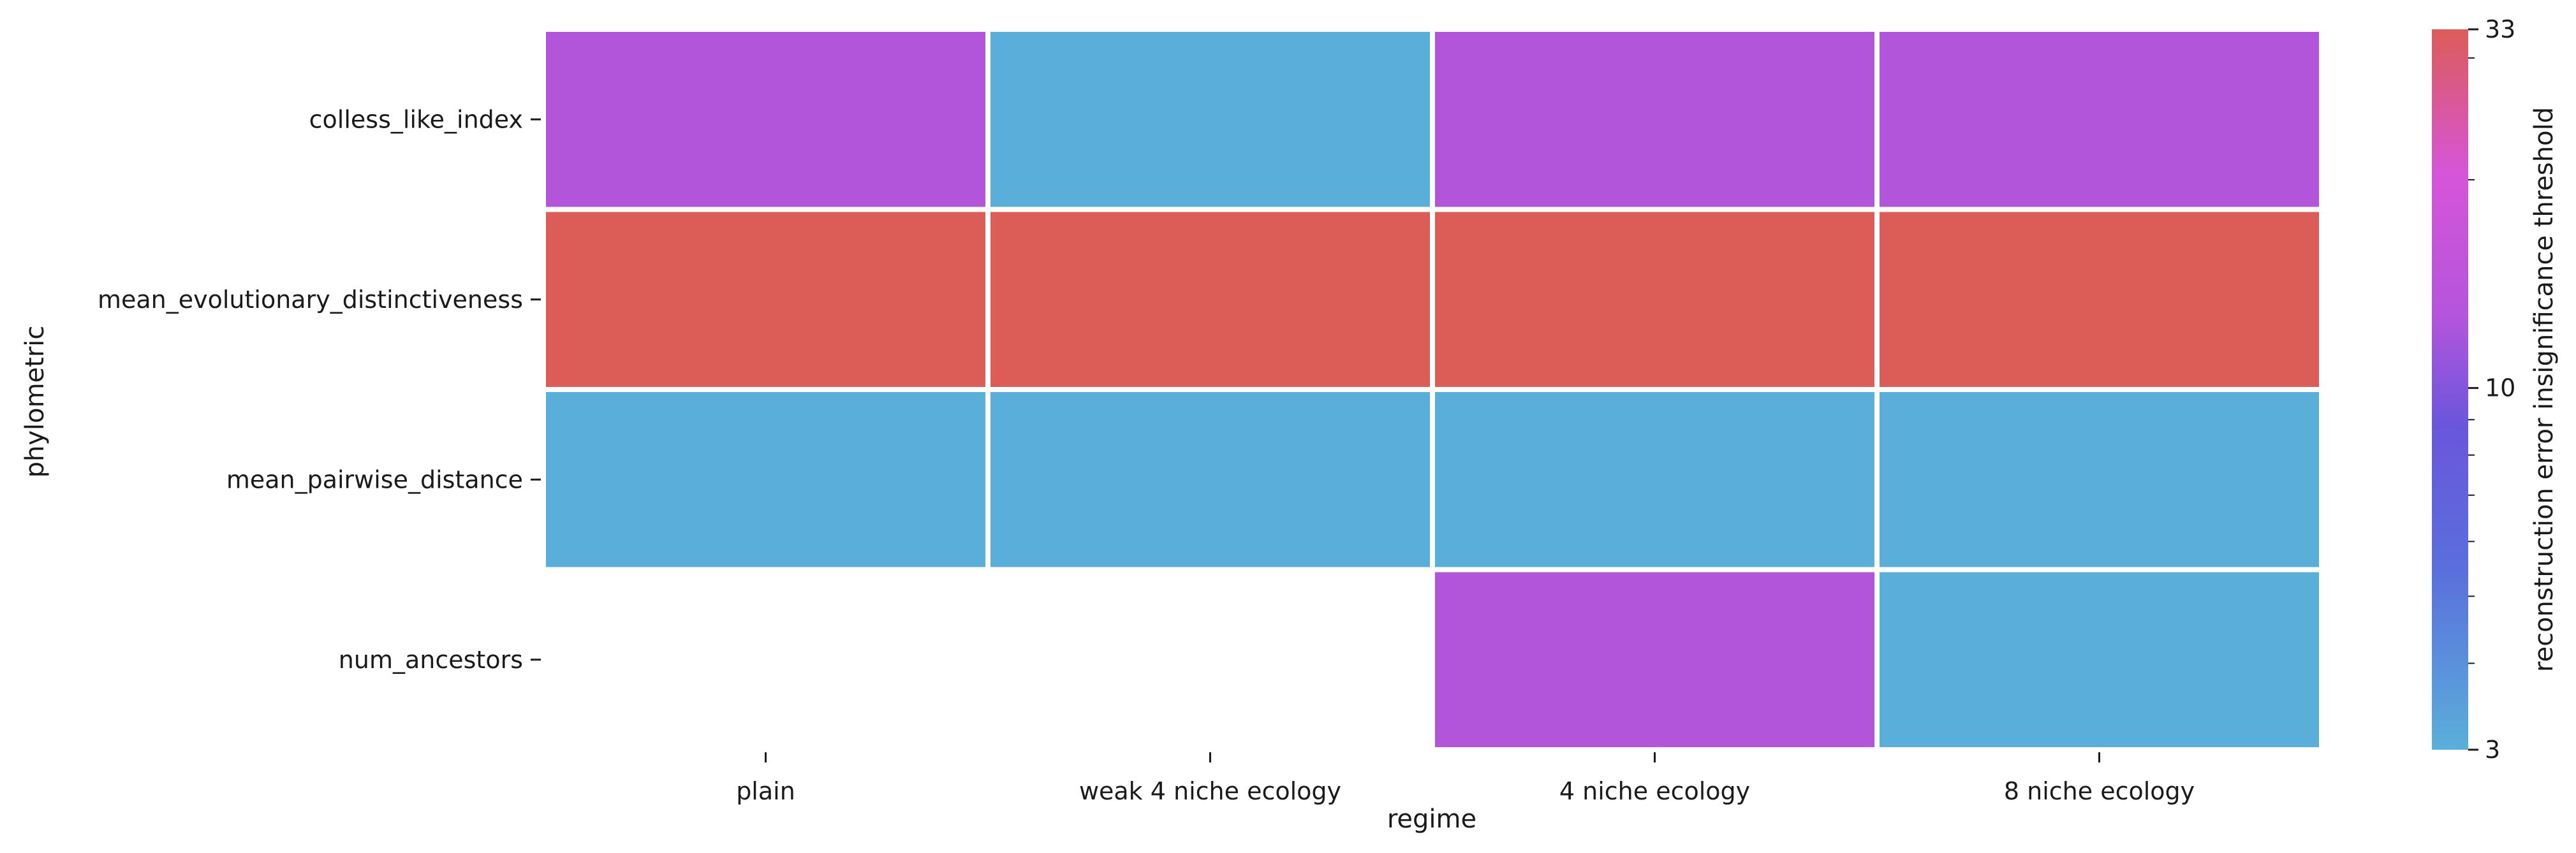 The height and width of the screenshot is (853, 2576). Describe the element at coordinates (2450, 389) in the screenshot. I see `colorbar-gradient` at that location.